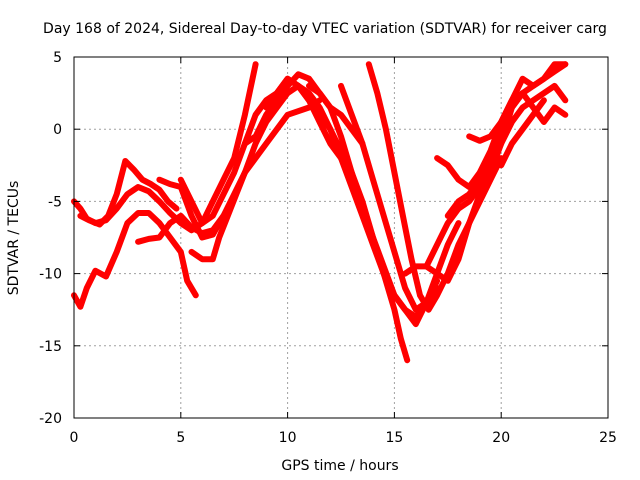 This screenshot has width=640, height=480. I want to click on series-line-sat-r, so click(522, 133).